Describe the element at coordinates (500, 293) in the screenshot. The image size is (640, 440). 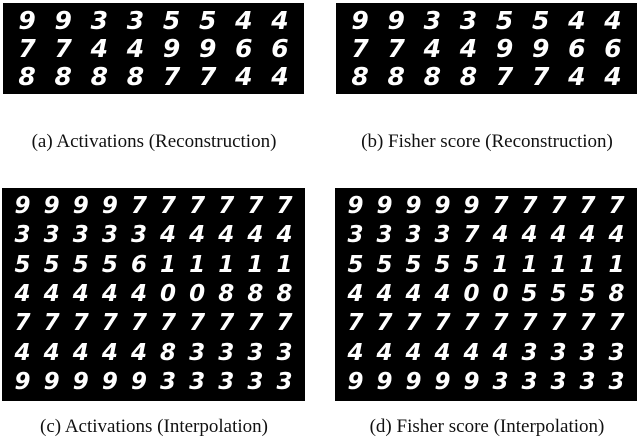
I see `digit-image: 0` at that location.